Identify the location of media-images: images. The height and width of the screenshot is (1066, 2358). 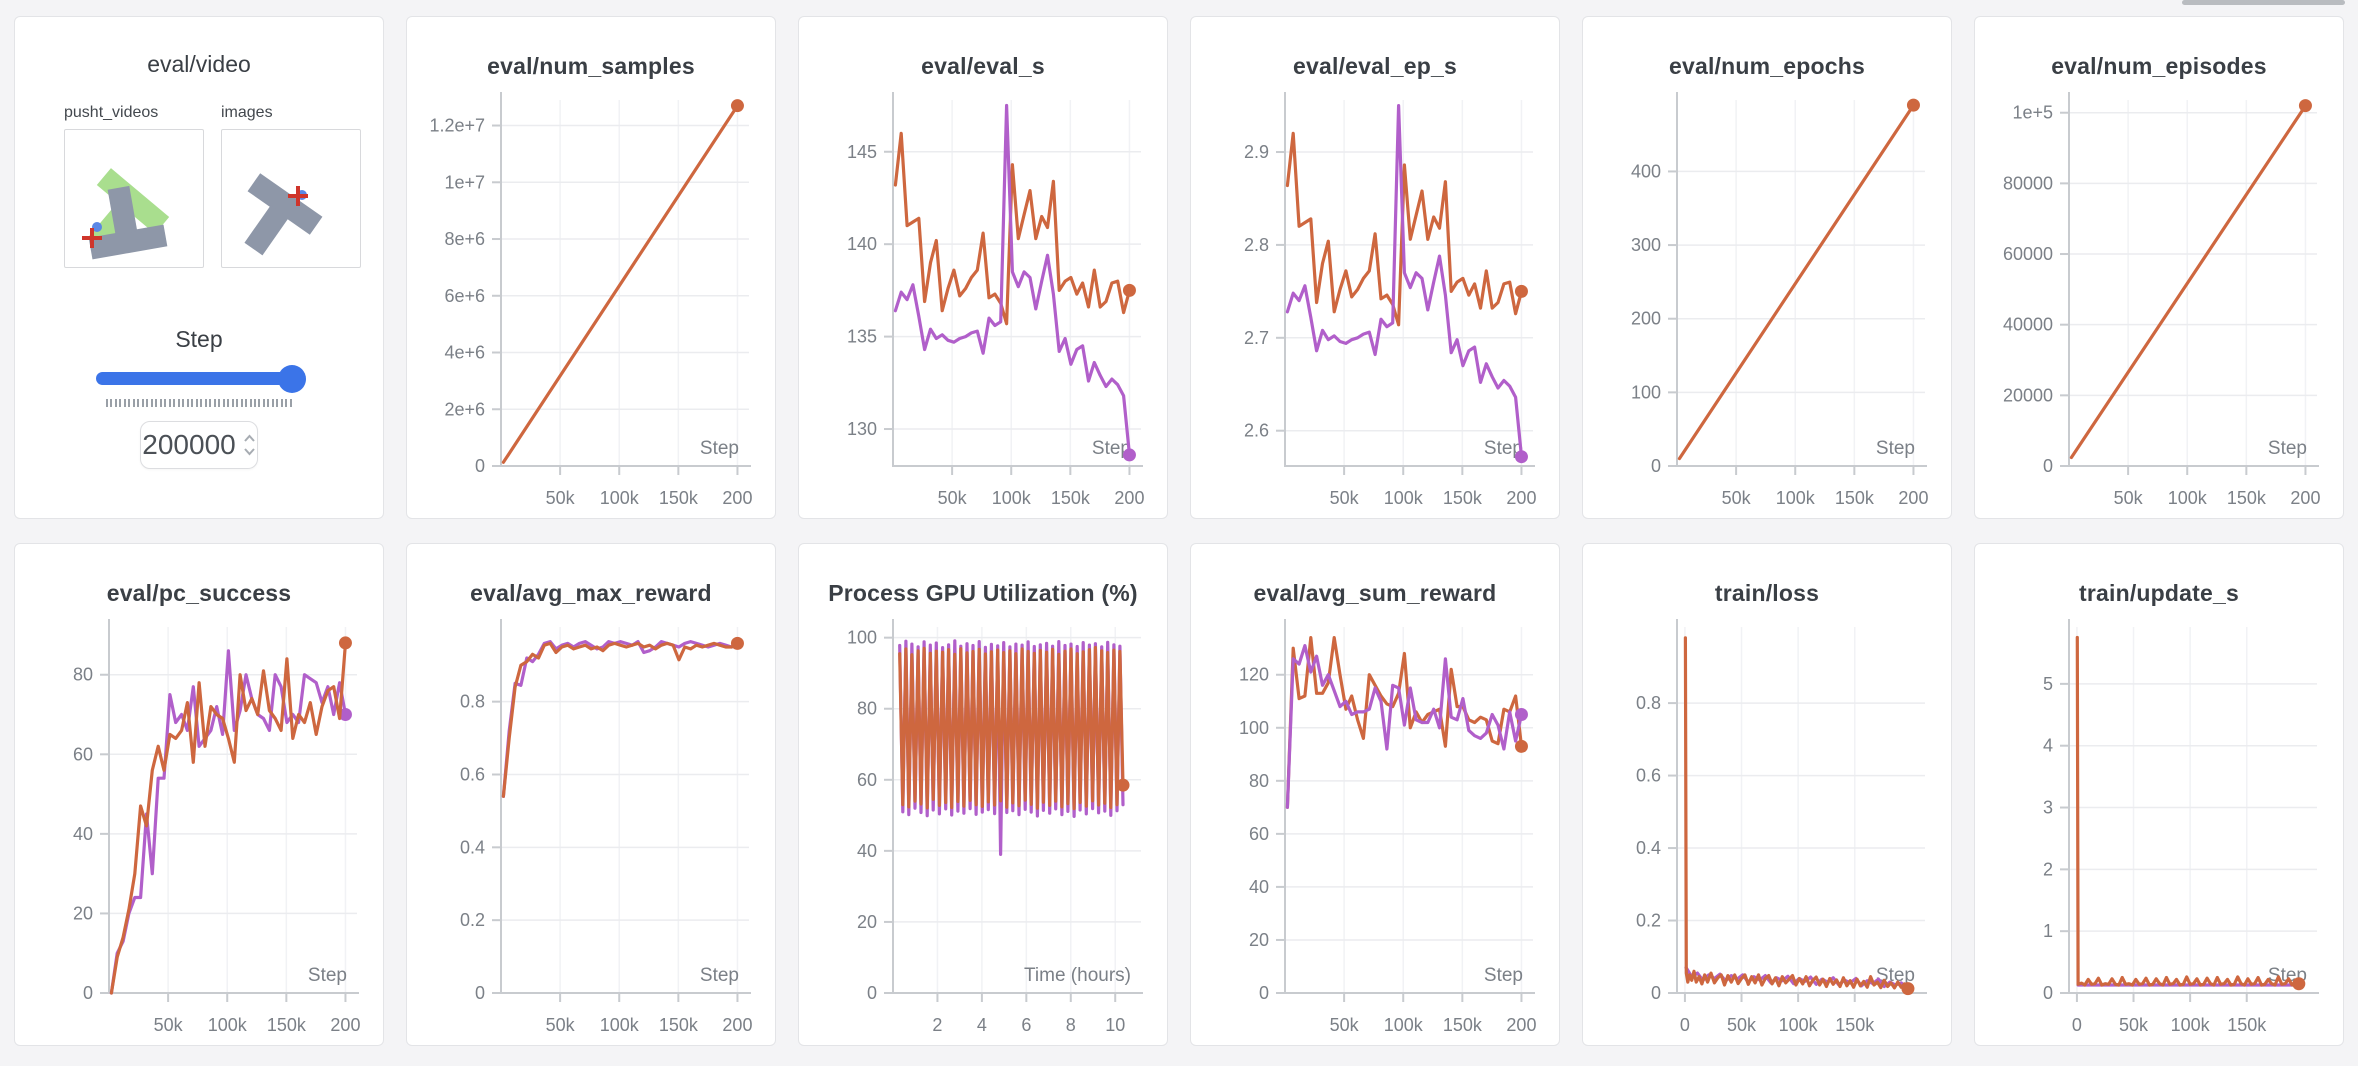
(291, 186).